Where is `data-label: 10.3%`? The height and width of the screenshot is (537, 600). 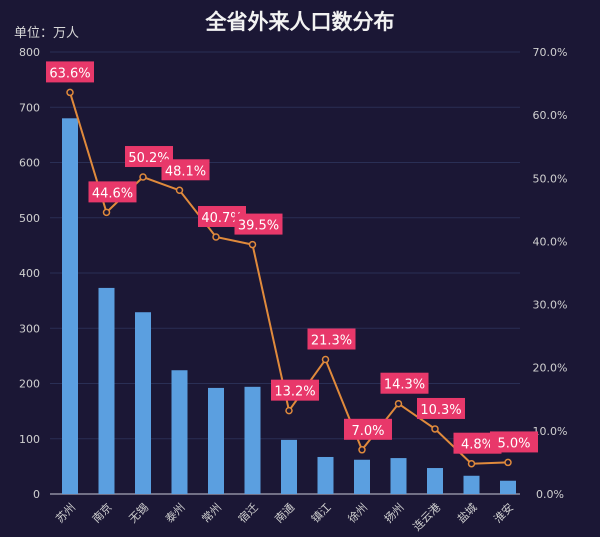
data-label: 10.3% is located at coordinates (440, 410).